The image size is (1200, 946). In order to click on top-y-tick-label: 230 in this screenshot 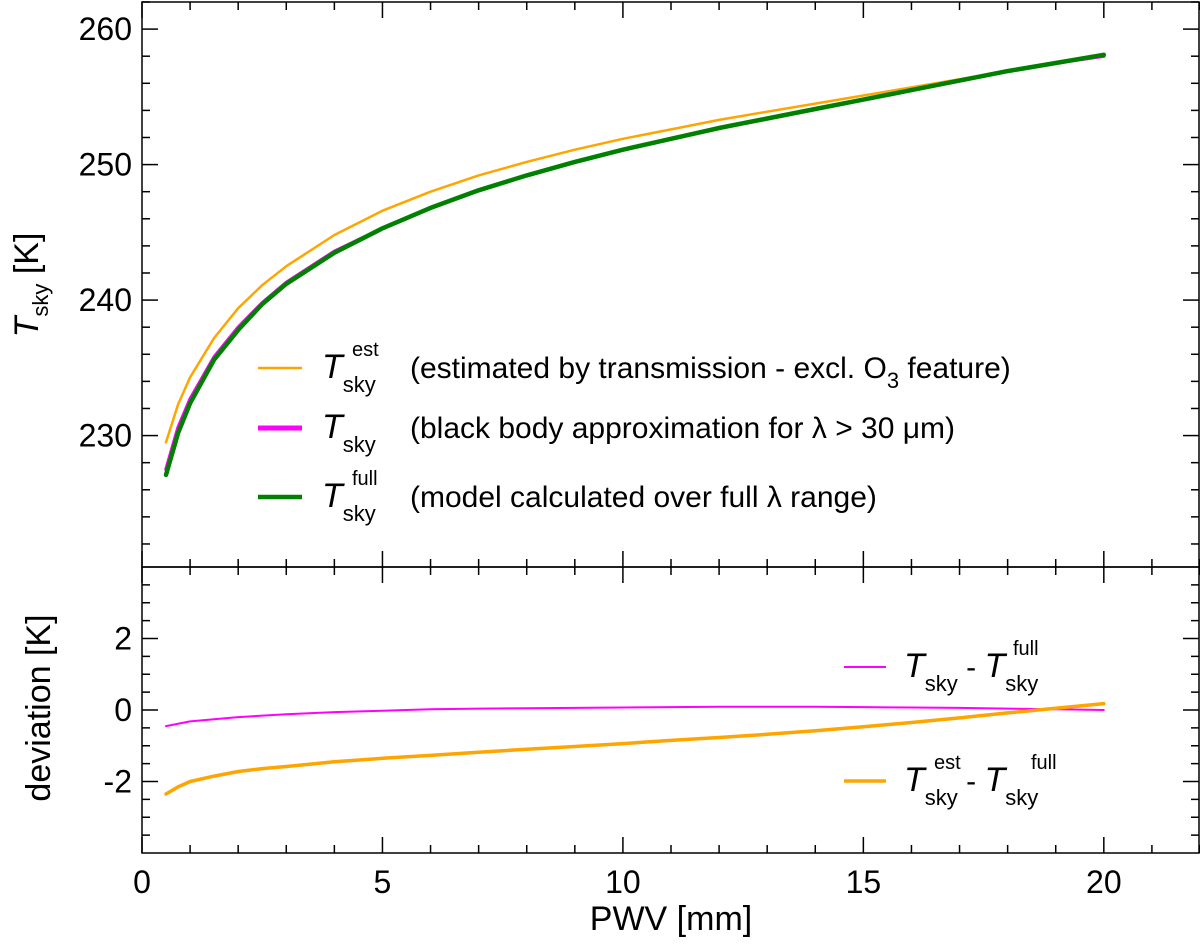, I will do `click(105, 436)`.